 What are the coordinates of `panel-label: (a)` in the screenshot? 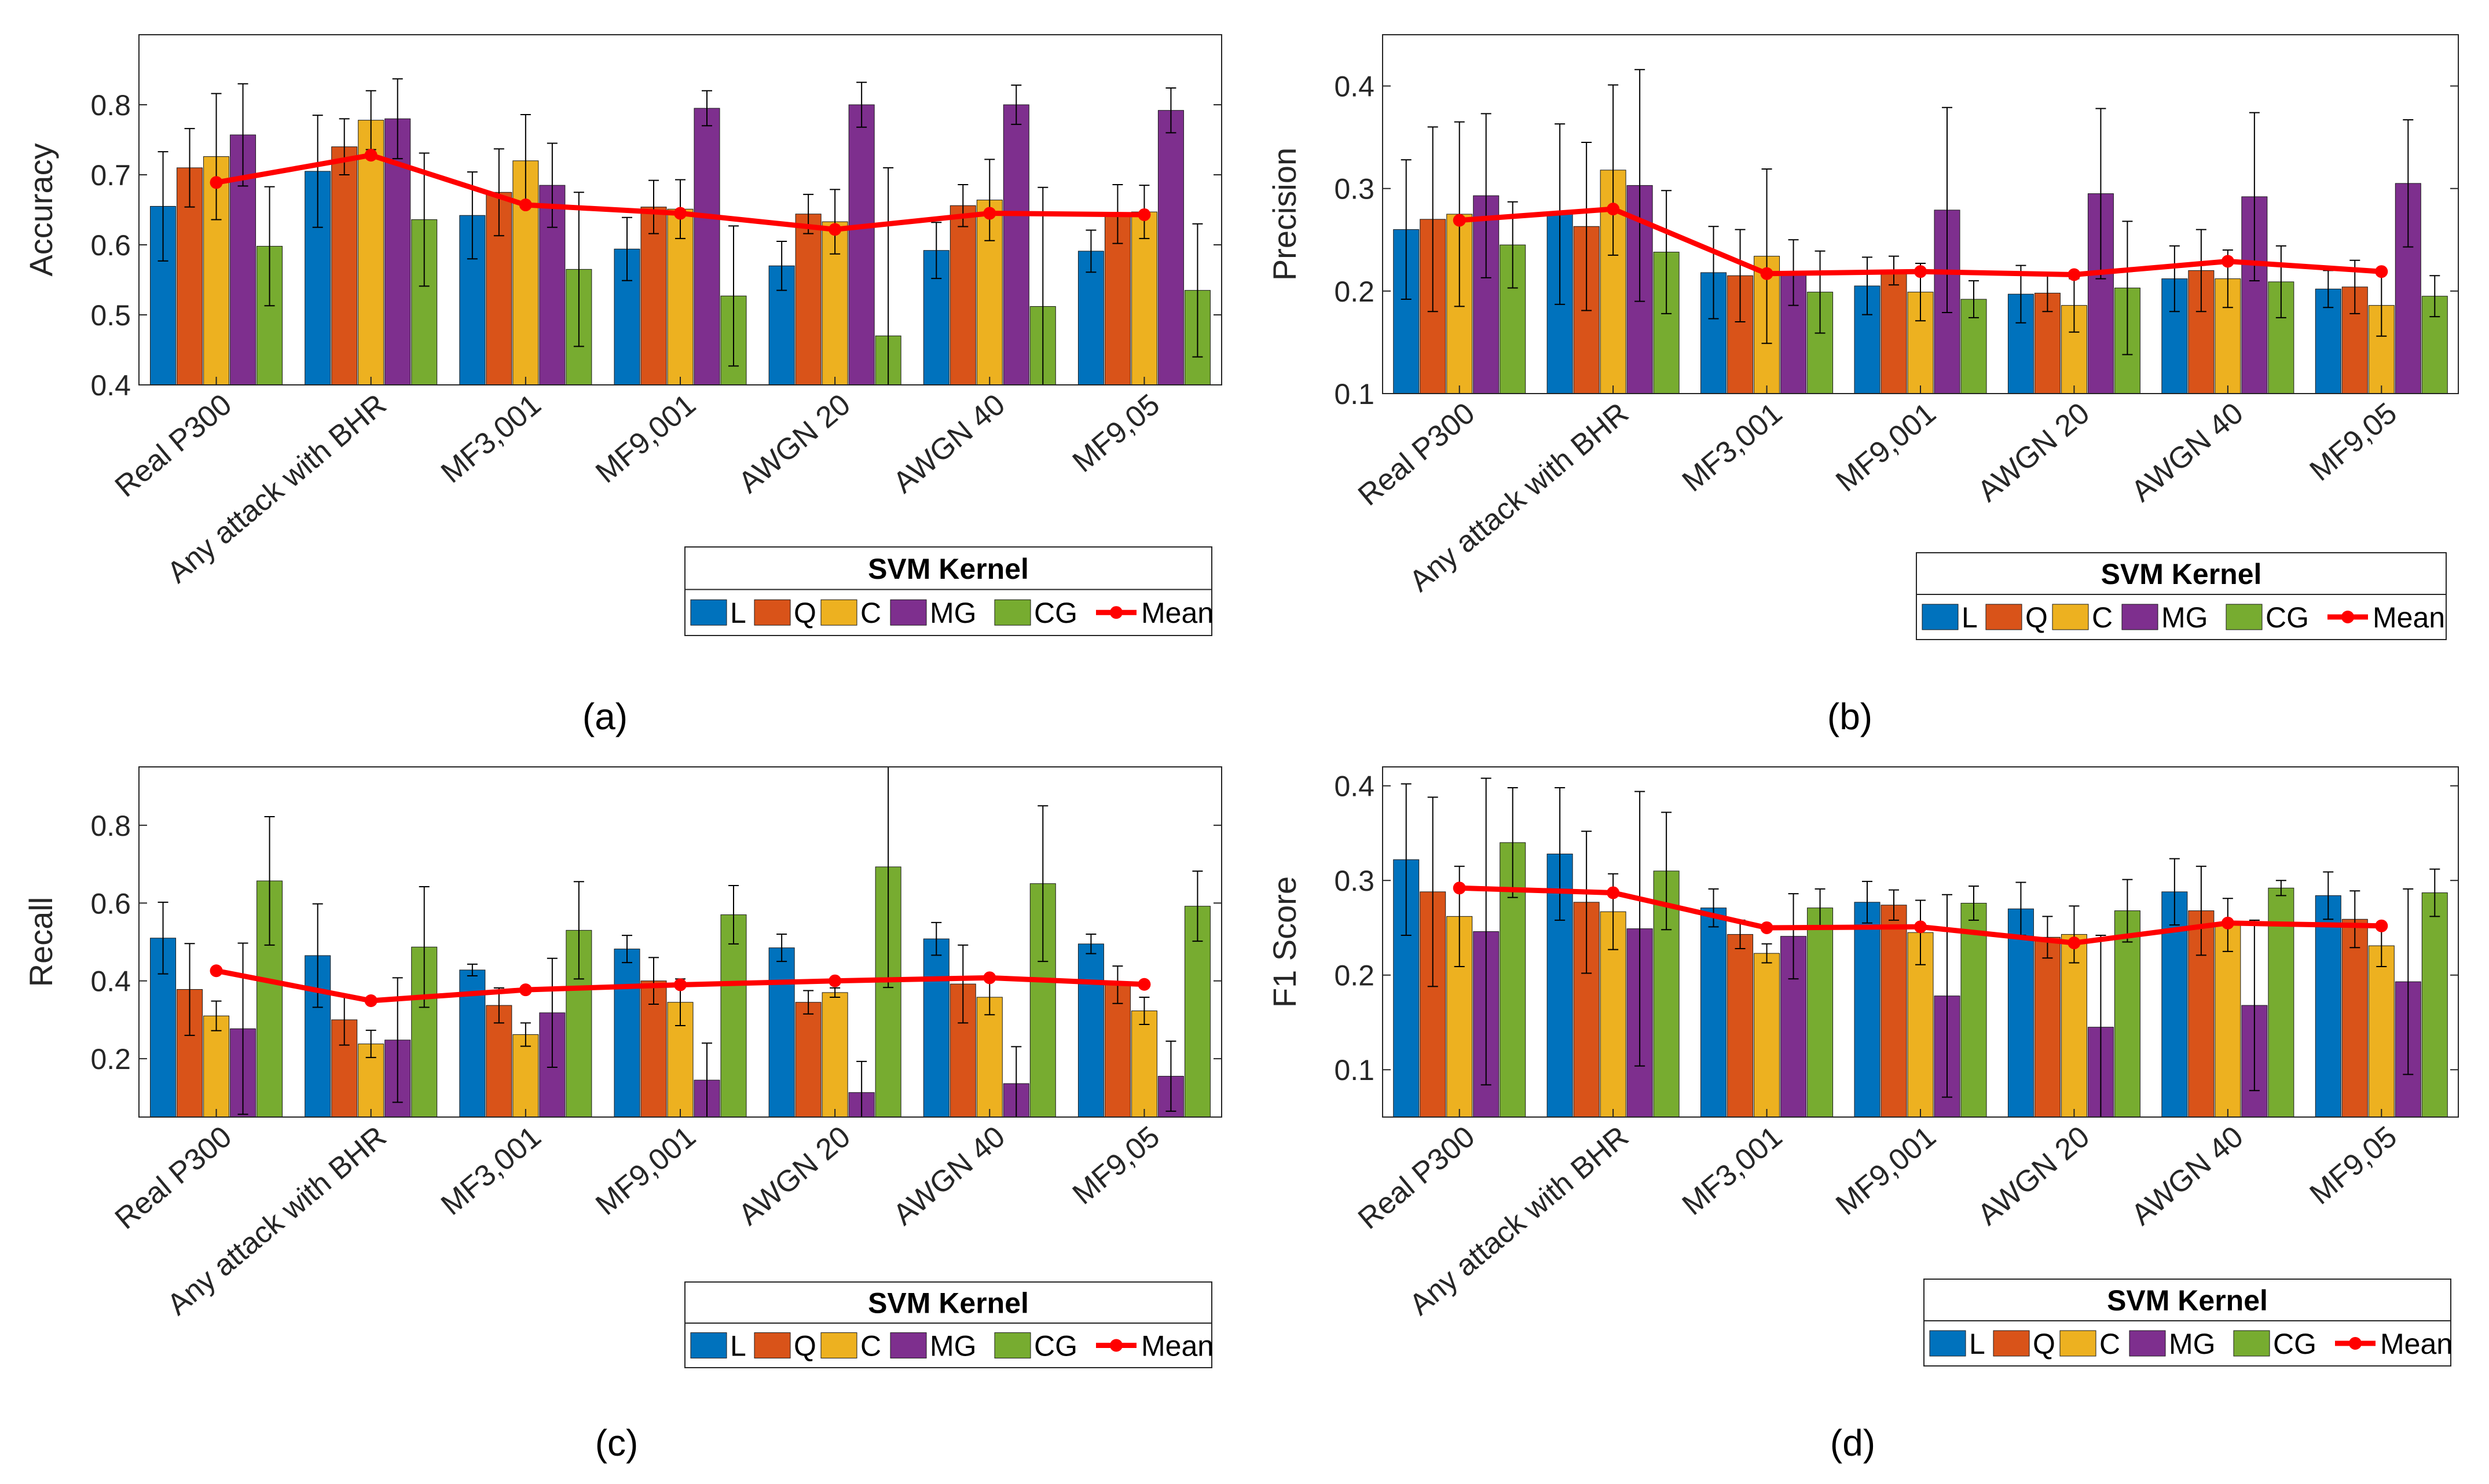 It's located at (605, 717).